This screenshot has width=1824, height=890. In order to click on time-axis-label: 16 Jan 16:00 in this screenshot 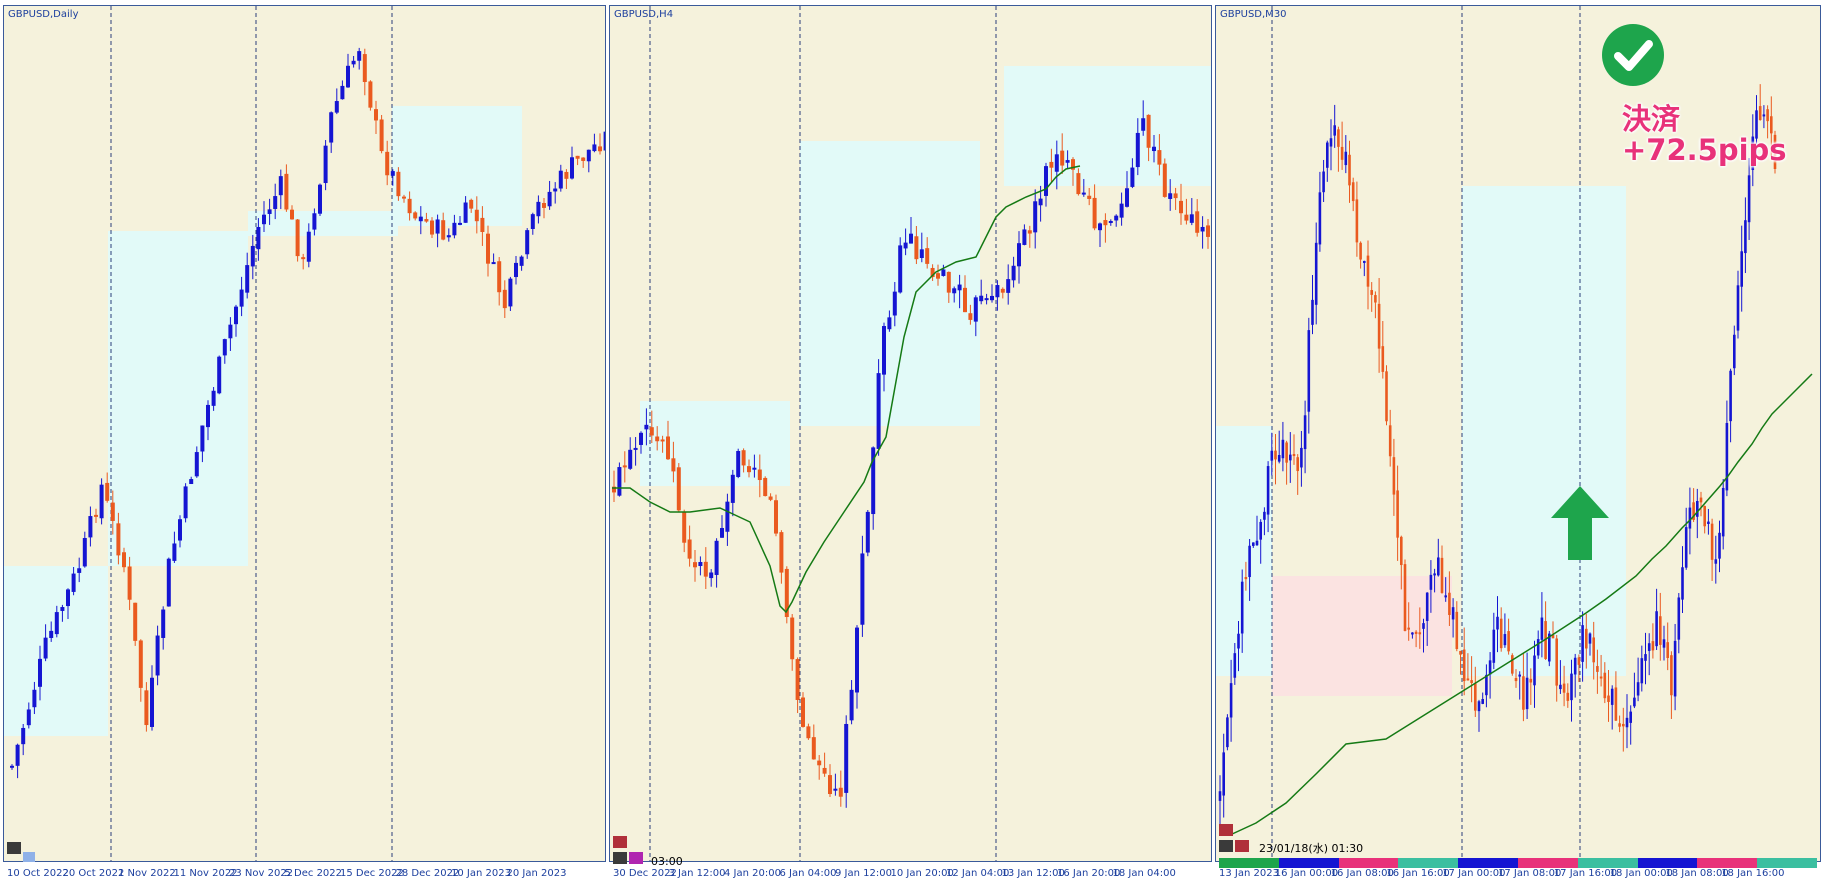, I will do `click(1418, 873)`.